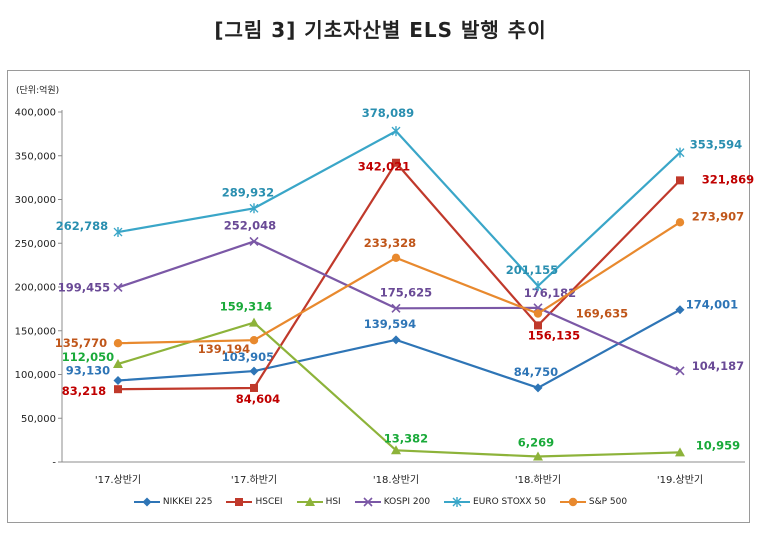 The image size is (761, 537). I want to click on legend-item: HSI, so click(318, 502).